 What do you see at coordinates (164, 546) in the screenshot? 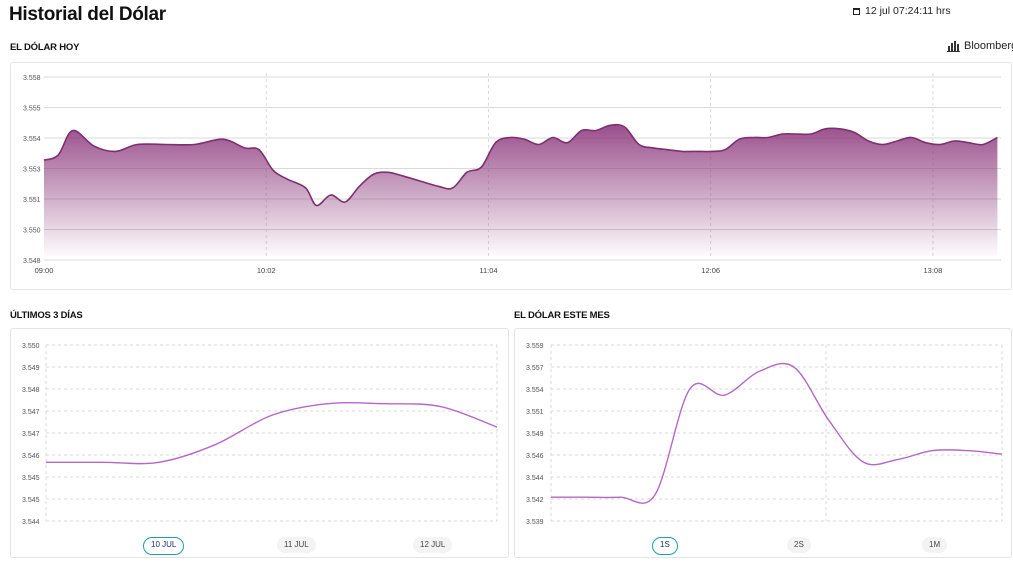
I see `tab-10-jul: 10 JUL` at bounding box center [164, 546].